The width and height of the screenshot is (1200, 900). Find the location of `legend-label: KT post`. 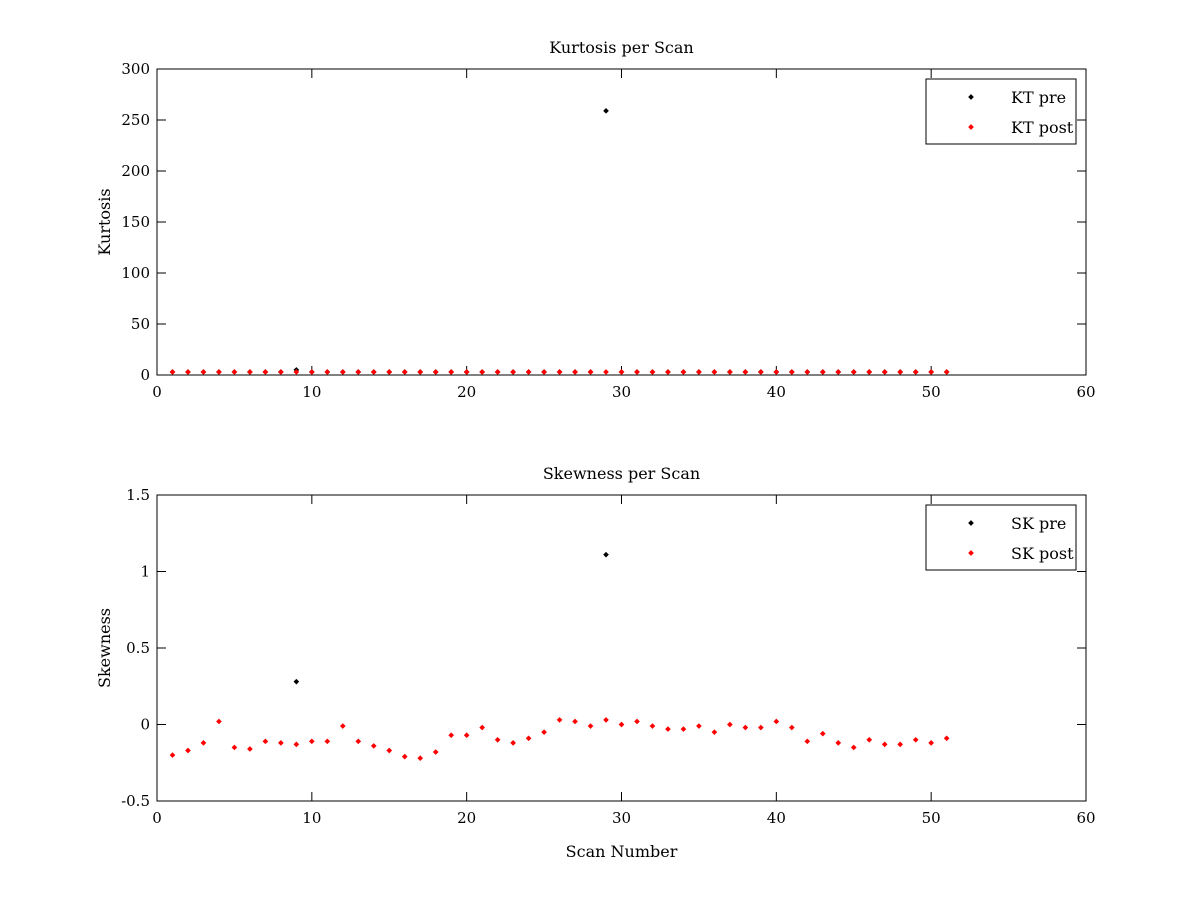

legend-label: KT post is located at coordinates (1042, 127).